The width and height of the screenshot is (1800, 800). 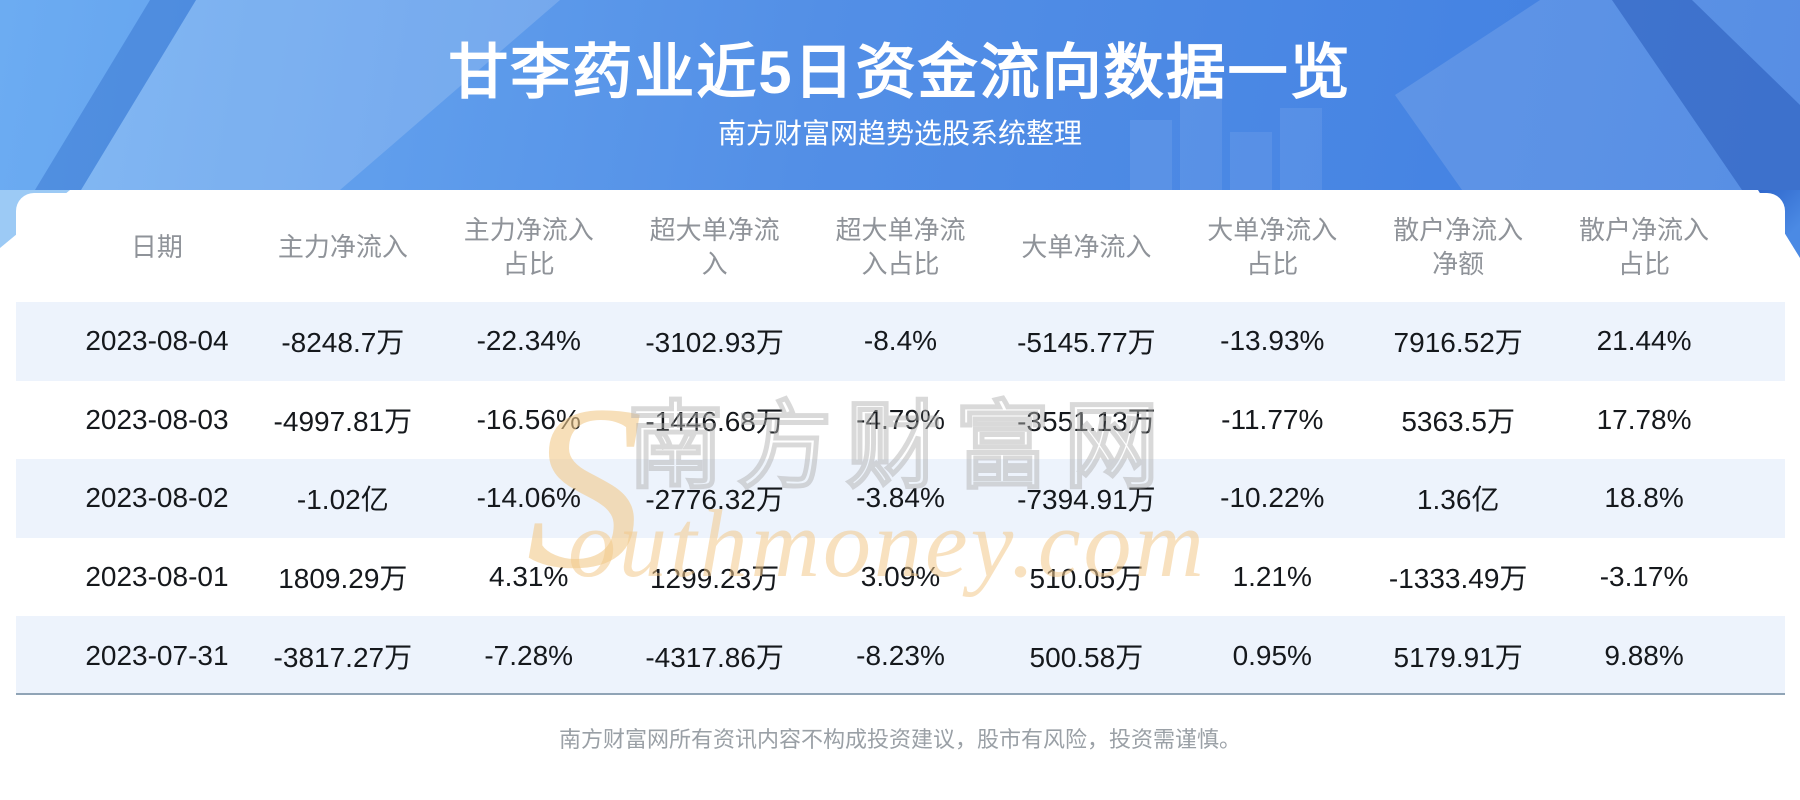 What do you see at coordinates (899, 133) in the screenshot?
I see `page-subtitle: 南方财富网趋势选股系统整理` at bounding box center [899, 133].